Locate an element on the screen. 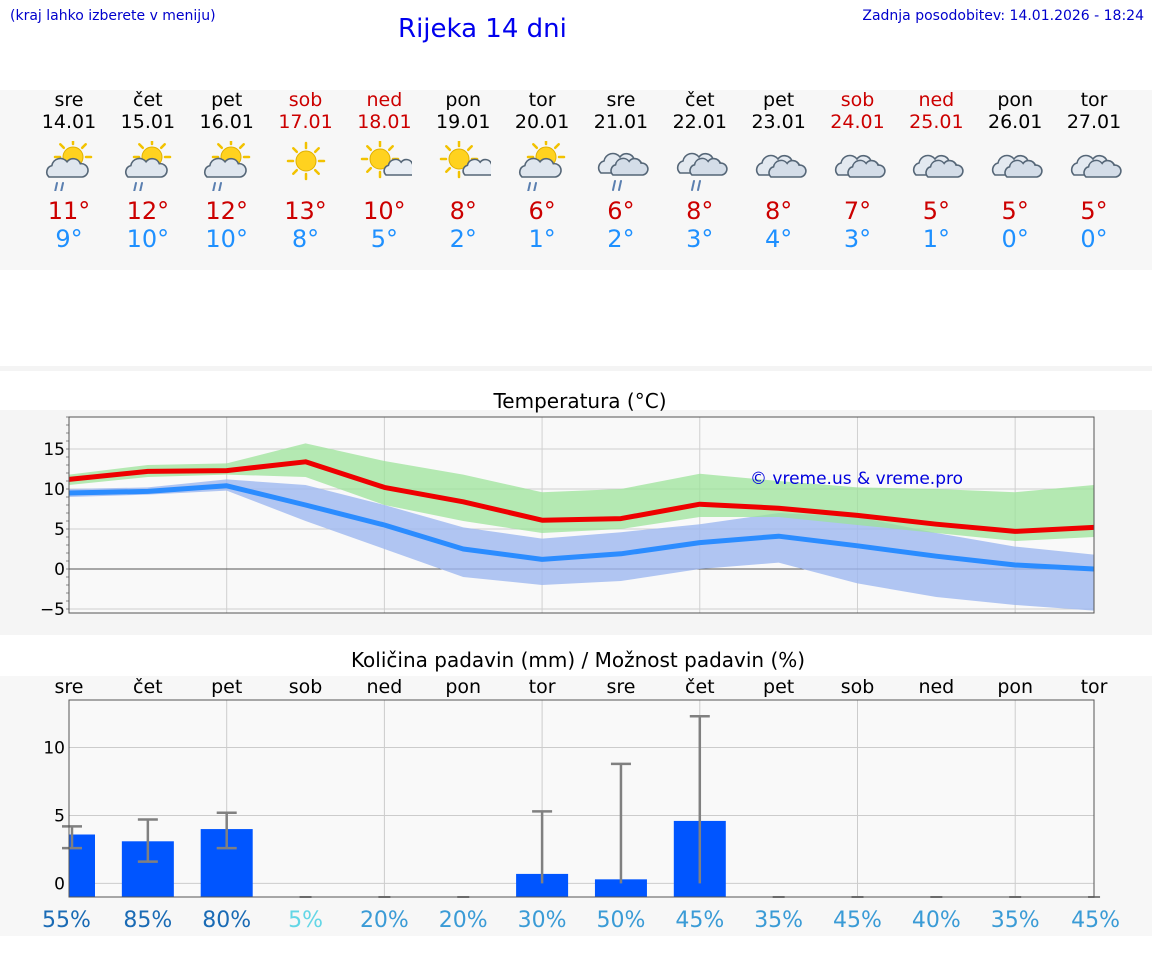 The width and height of the screenshot is (1152, 975). temp-max: 11° is located at coordinates (69, 211).